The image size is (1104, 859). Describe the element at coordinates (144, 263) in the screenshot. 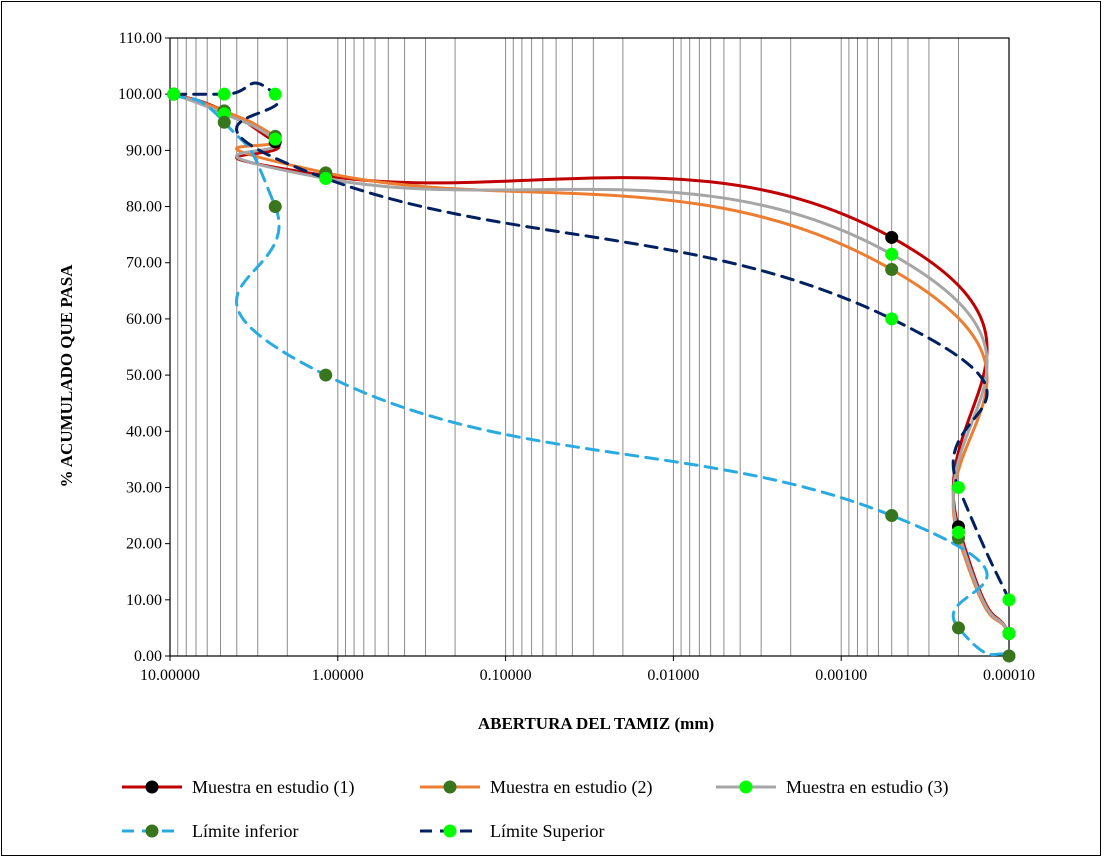

I see `y-tick-label: 70.00` at that location.